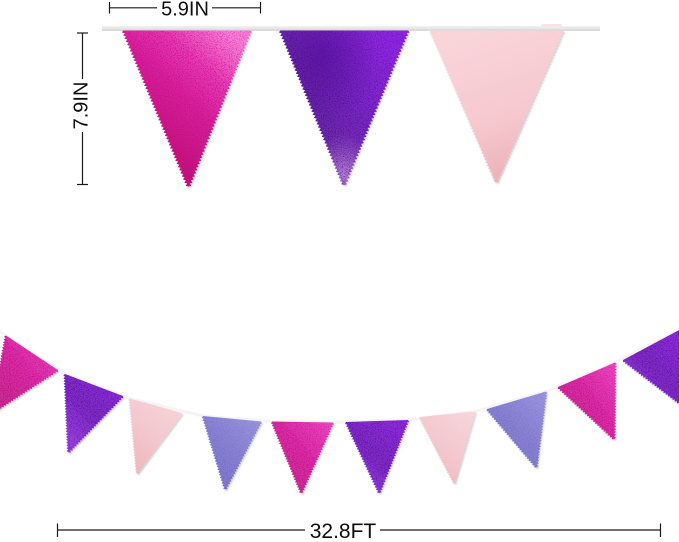 The height and width of the screenshot is (542, 679). I want to click on svg-text: 32.8FT, so click(343, 531).